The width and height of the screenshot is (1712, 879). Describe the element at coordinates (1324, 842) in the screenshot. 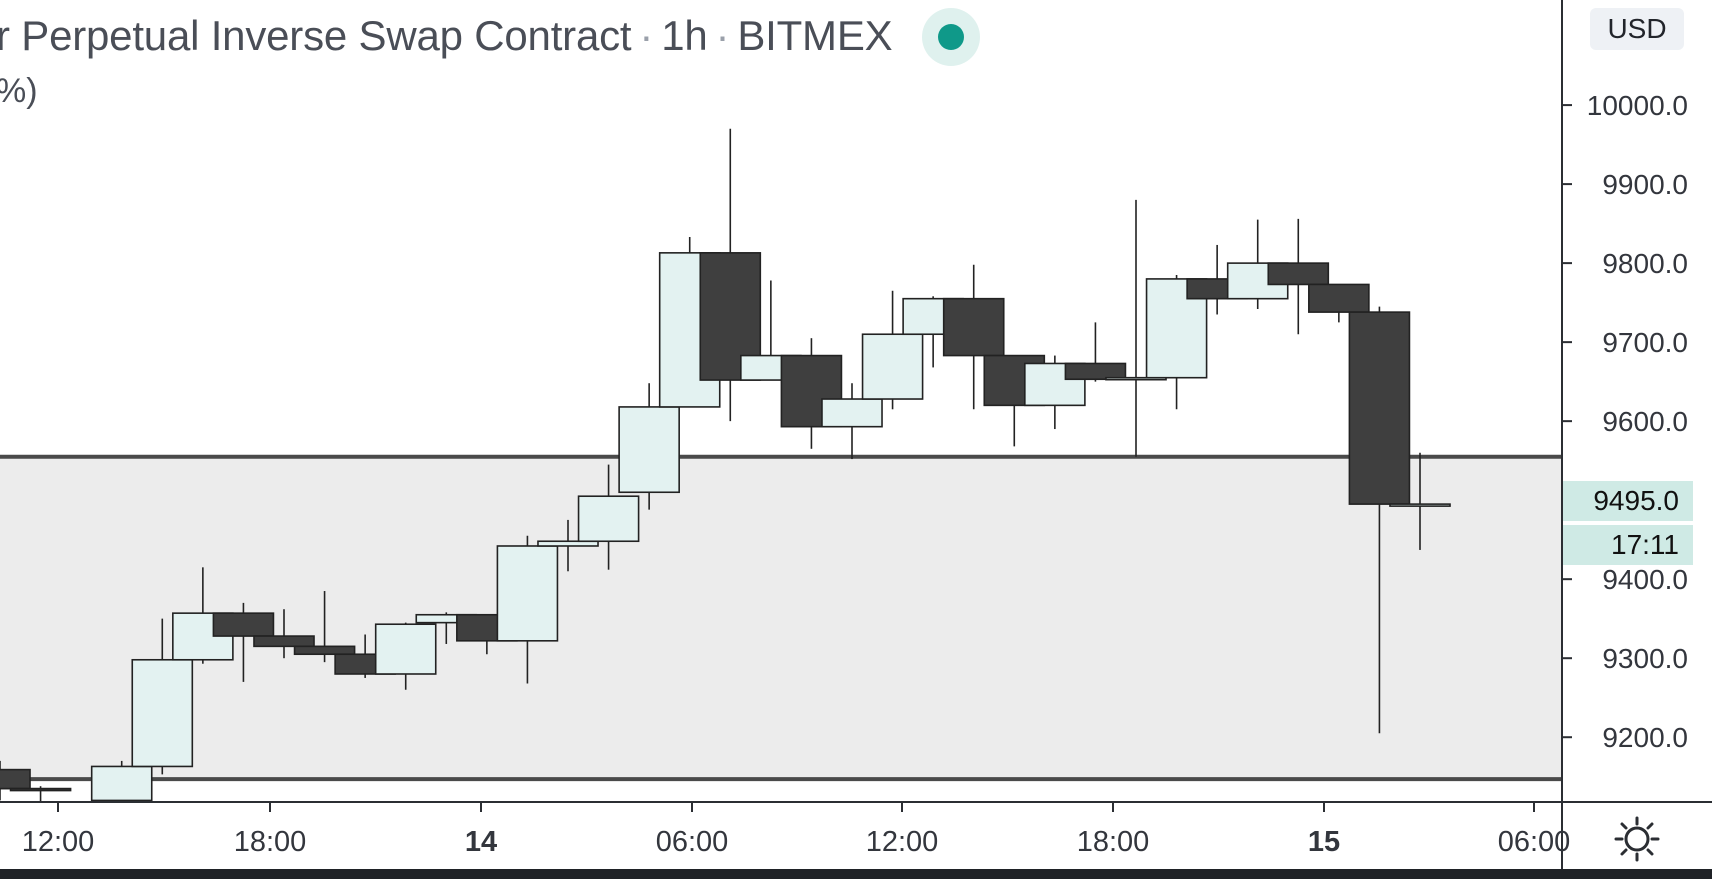

I see `time-axis-label: 15` at that location.